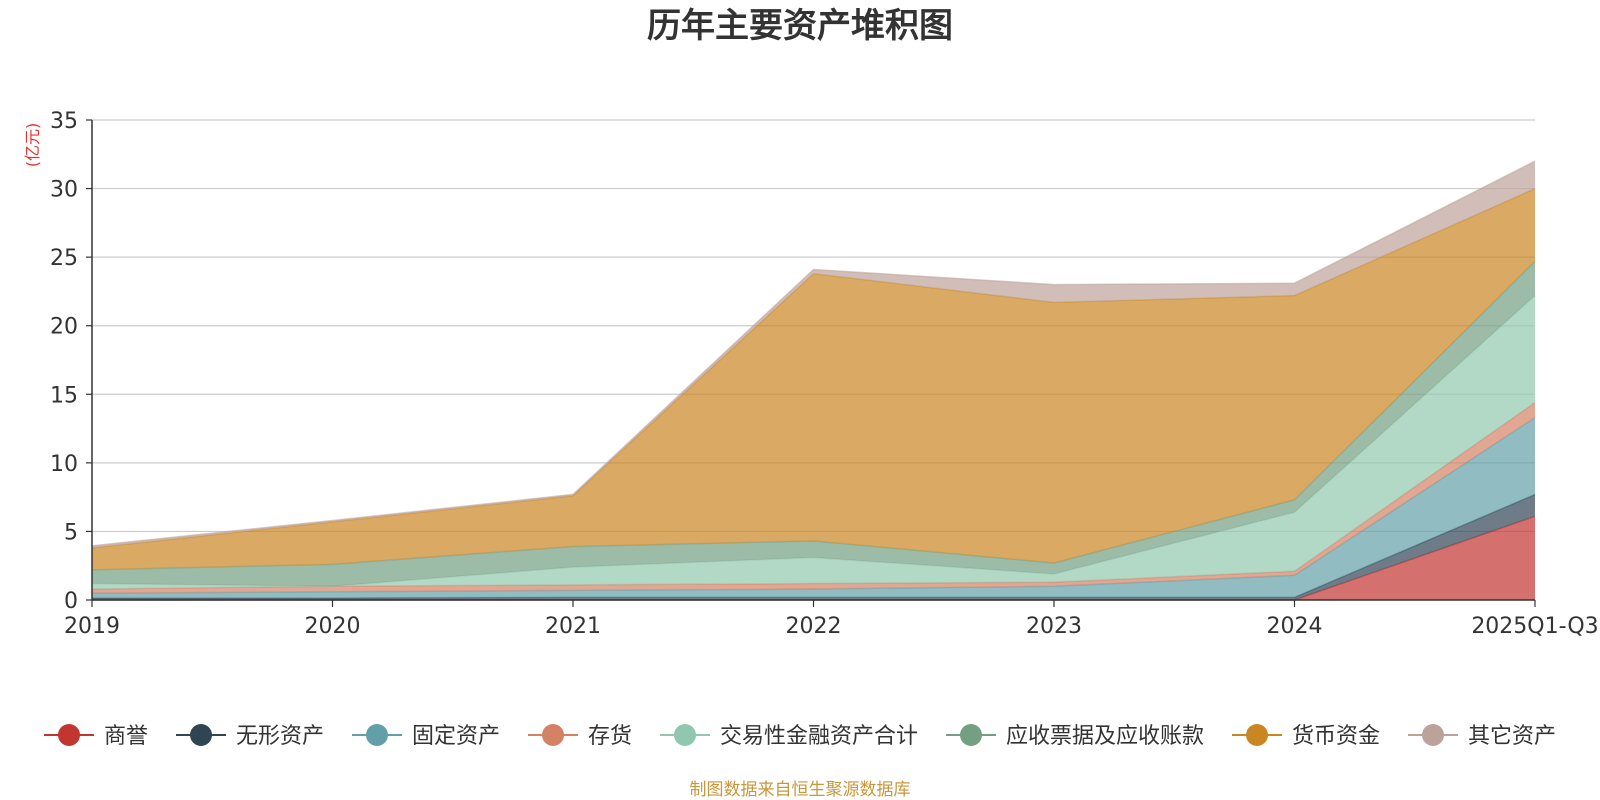 This screenshot has width=1600, height=800. What do you see at coordinates (126, 736) in the screenshot?
I see `legend-label-0: 商誉` at bounding box center [126, 736].